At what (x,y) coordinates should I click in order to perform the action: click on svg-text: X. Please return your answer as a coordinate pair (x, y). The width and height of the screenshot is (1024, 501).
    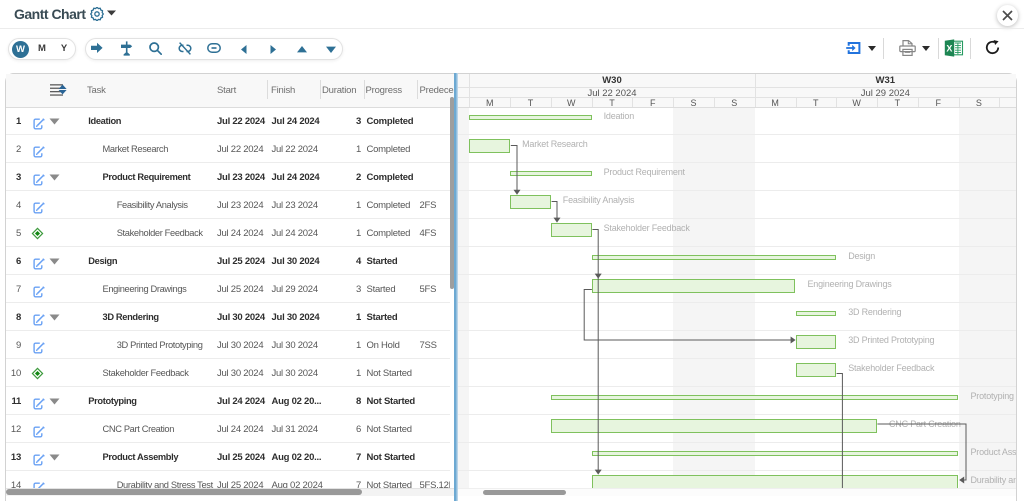
    Looking at the image, I should click on (949, 48).